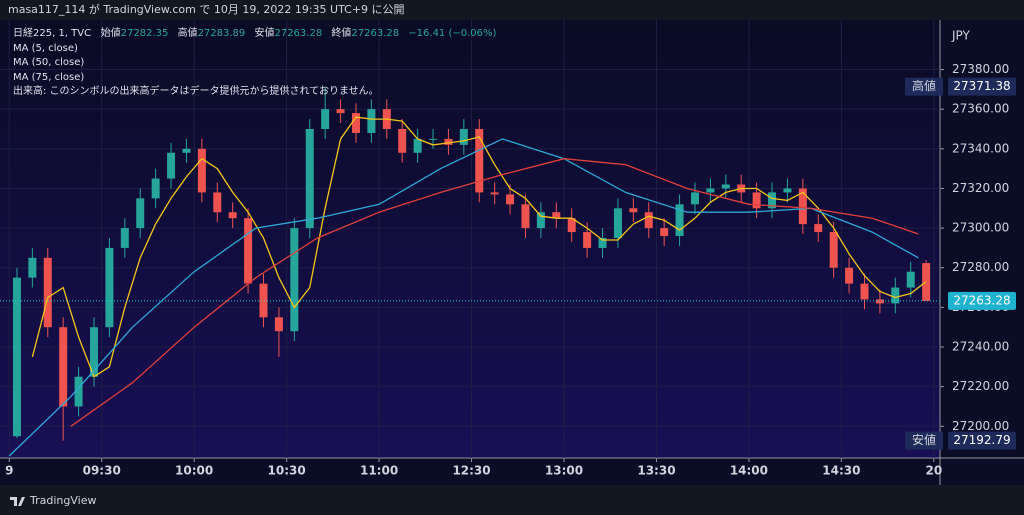  Describe the element at coordinates (961, 36) in the screenshot. I see `currency: JPY` at that location.